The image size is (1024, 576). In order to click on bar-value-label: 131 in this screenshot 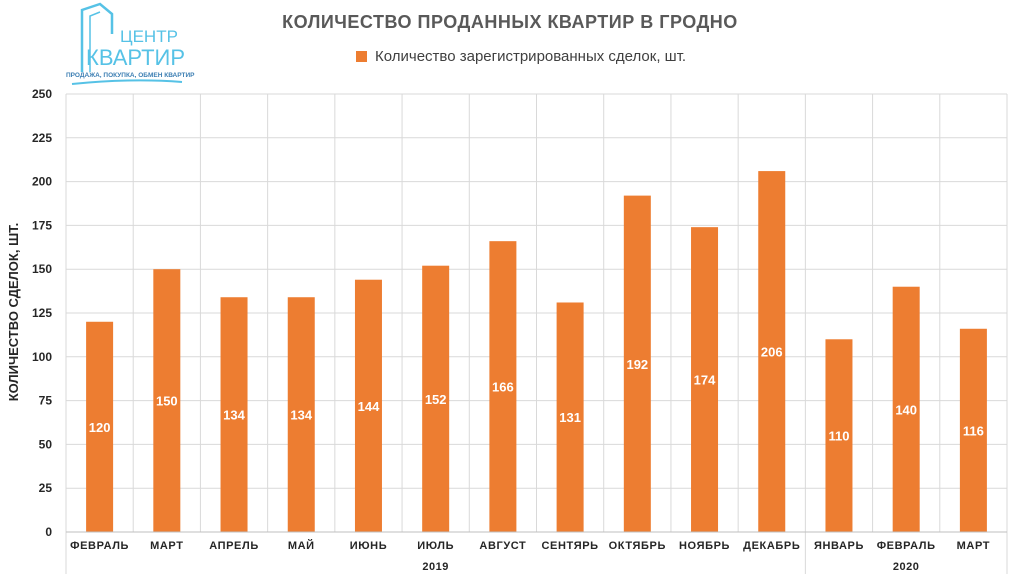, I will do `click(570, 417)`.